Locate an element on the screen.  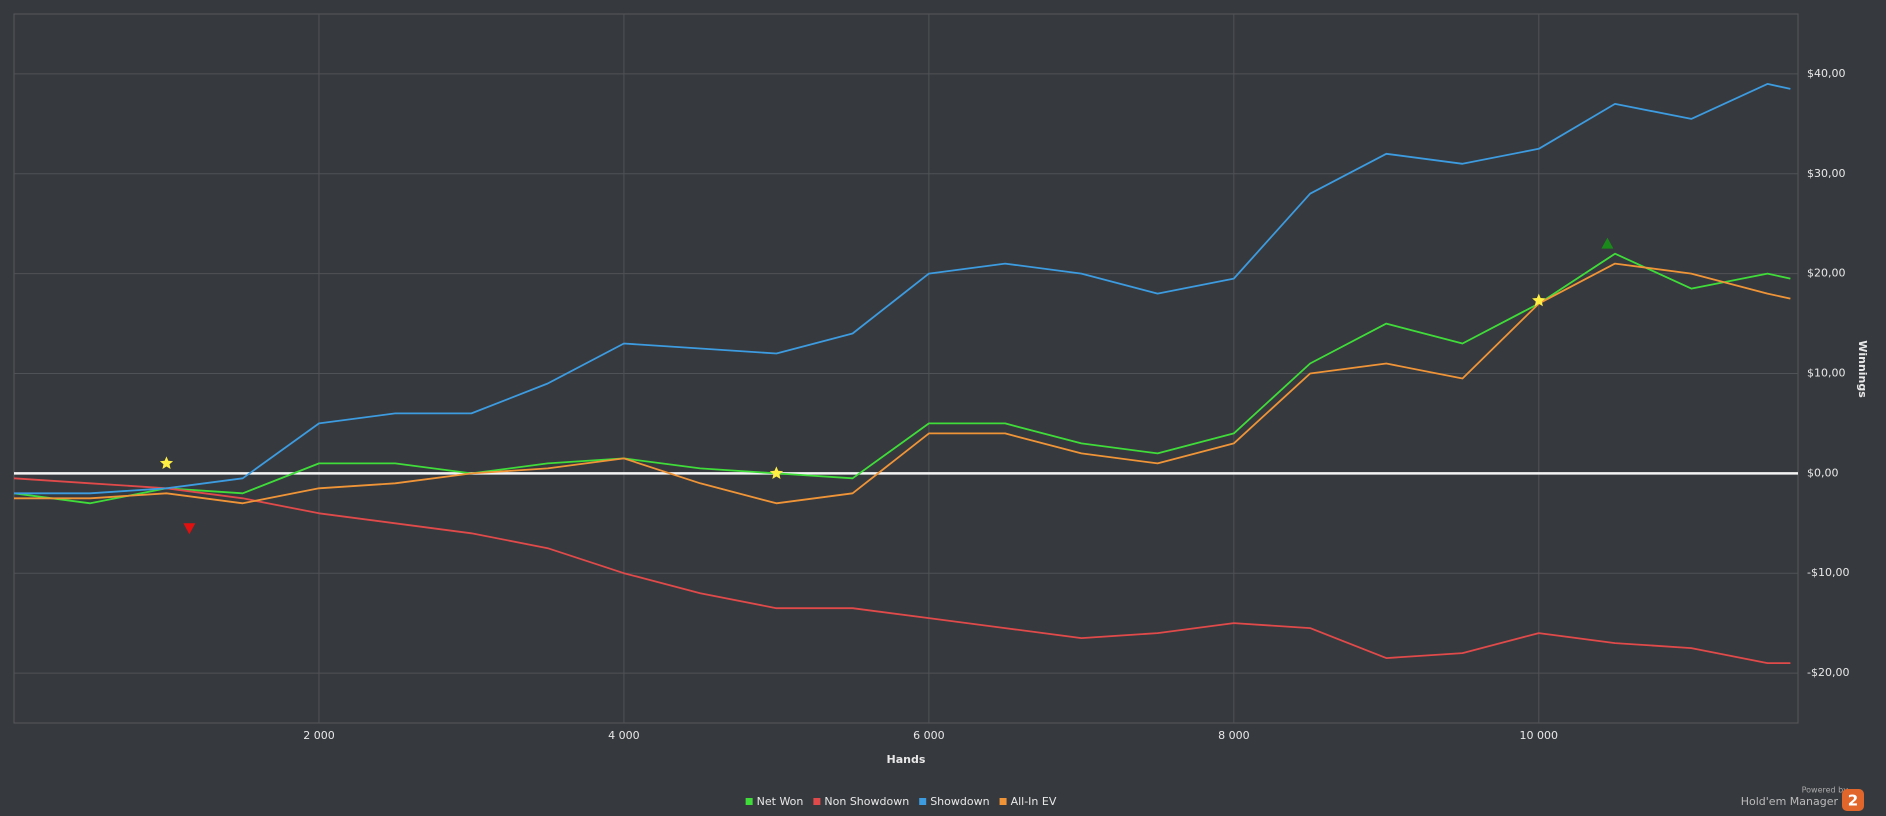
y-tick-label: $40,00 is located at coordinates (1826, 73).